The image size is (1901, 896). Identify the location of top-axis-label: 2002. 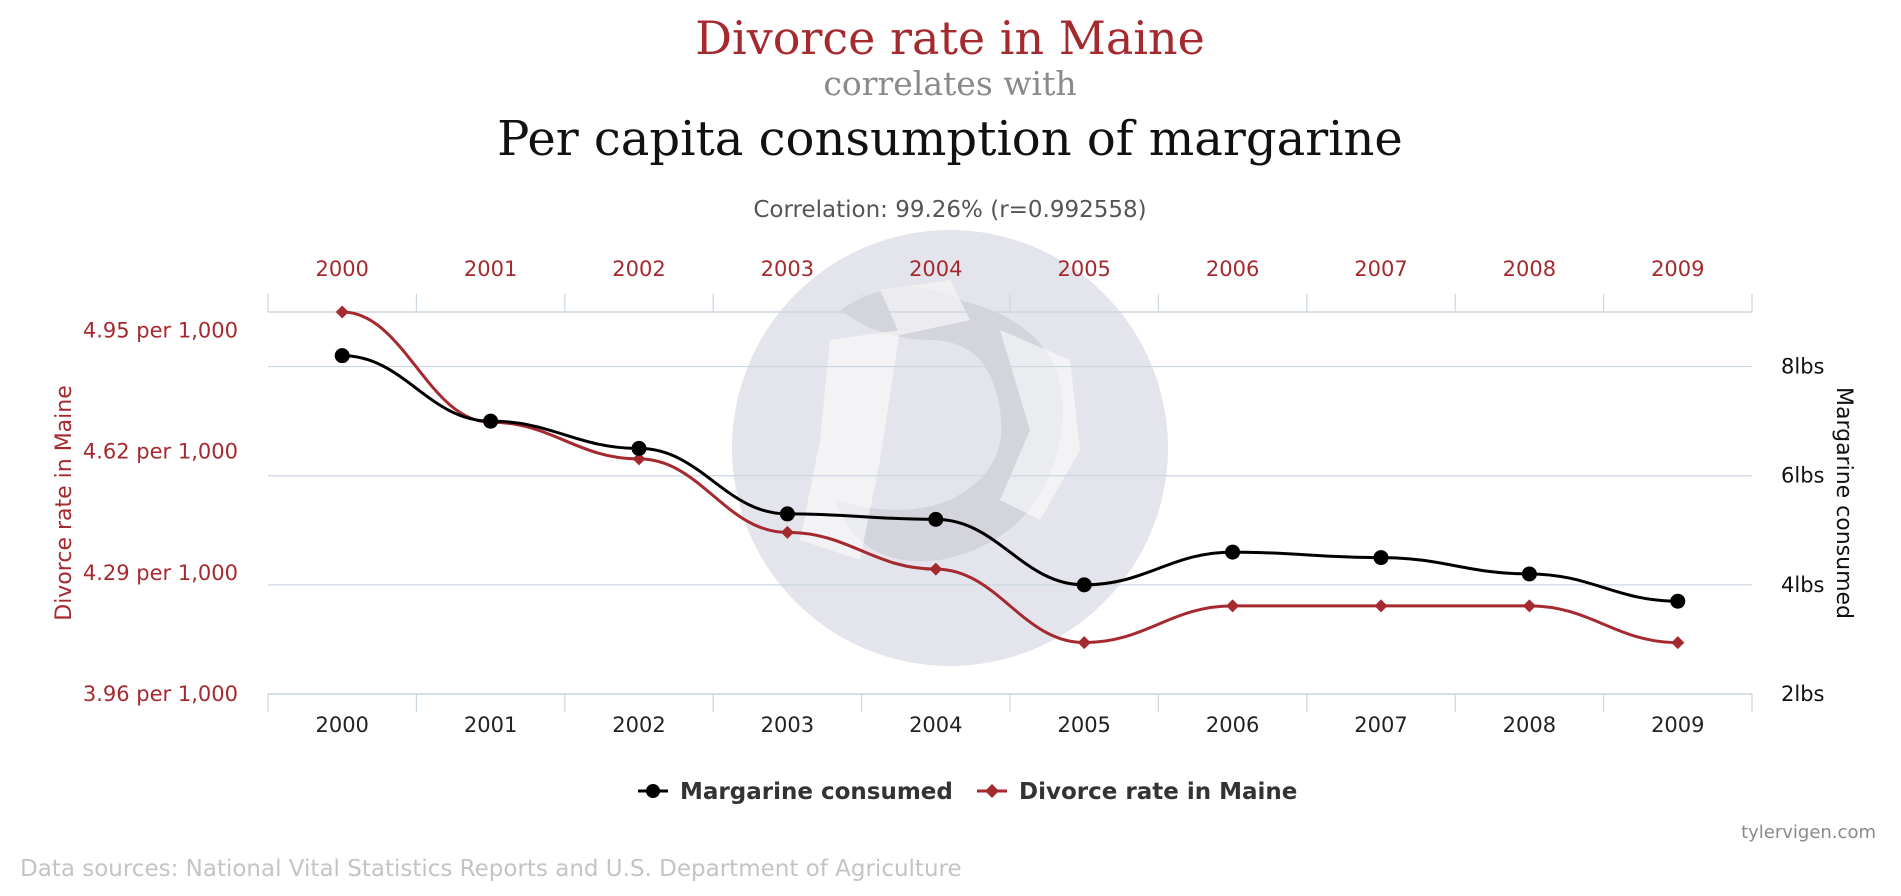
(638, 269).